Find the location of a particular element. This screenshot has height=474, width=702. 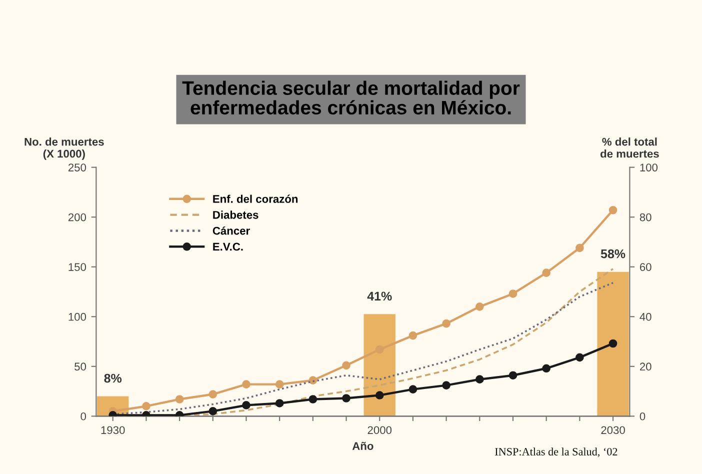

x-tick-label: 2030 is located at coordinates (613, 430).